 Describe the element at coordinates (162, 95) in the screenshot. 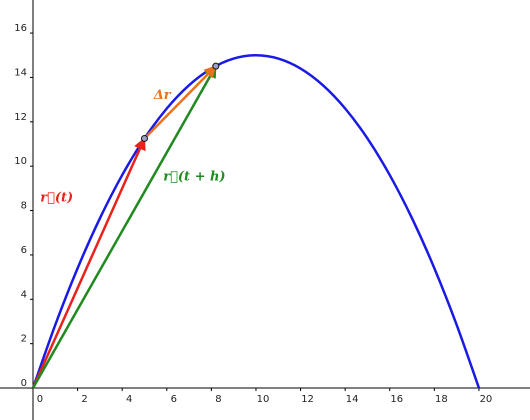

I see `vector-label: Δr` at that location.